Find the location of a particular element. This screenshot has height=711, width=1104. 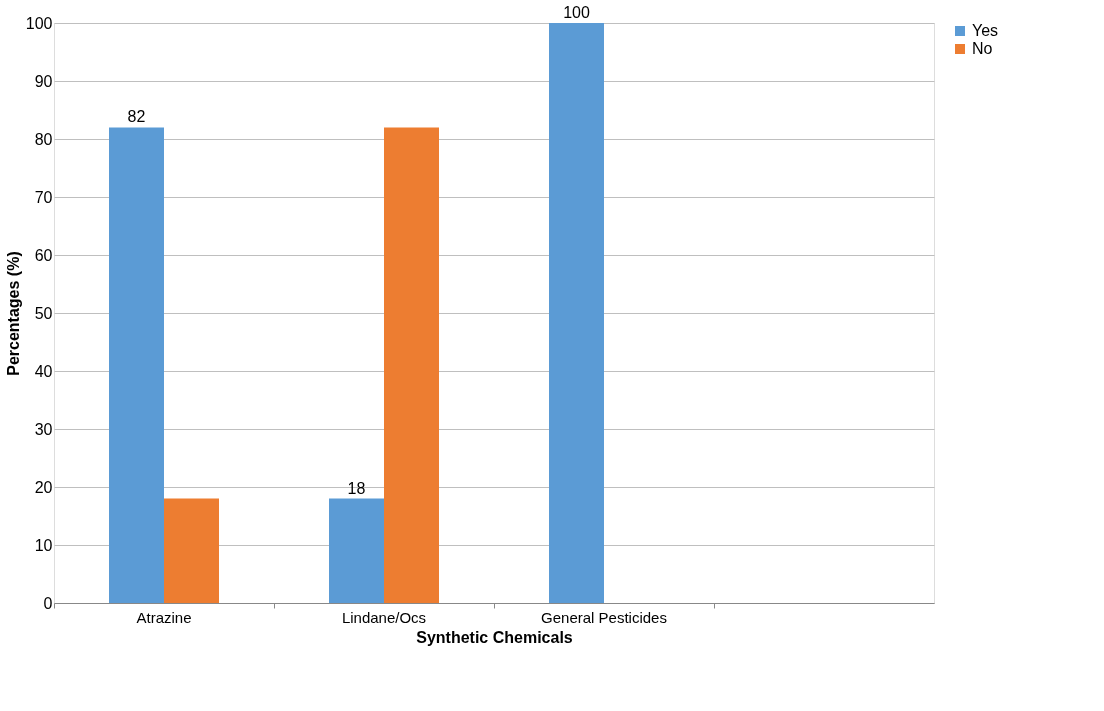

y-tick-label: 80 is located at coordinates (43, 139).